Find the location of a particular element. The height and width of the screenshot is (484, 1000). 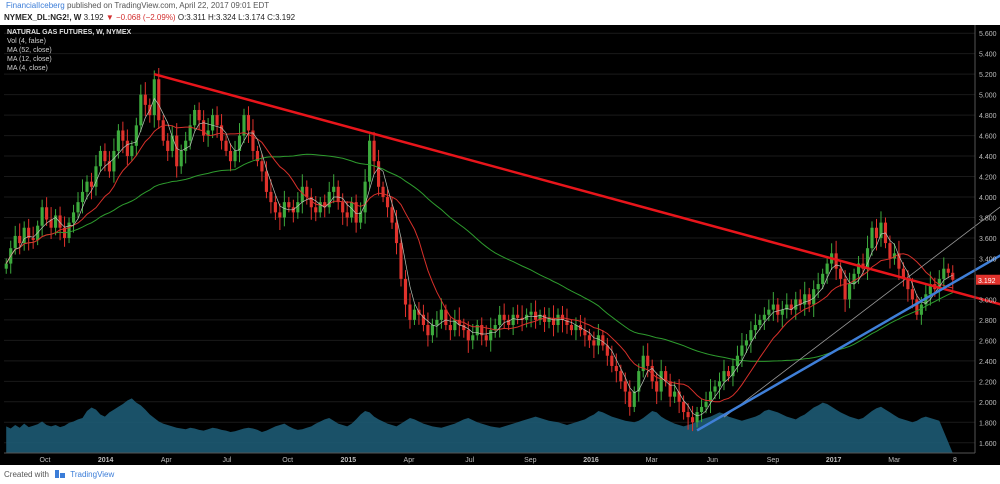

x-tick-label: 2017 is located at coordinates (834, 460).